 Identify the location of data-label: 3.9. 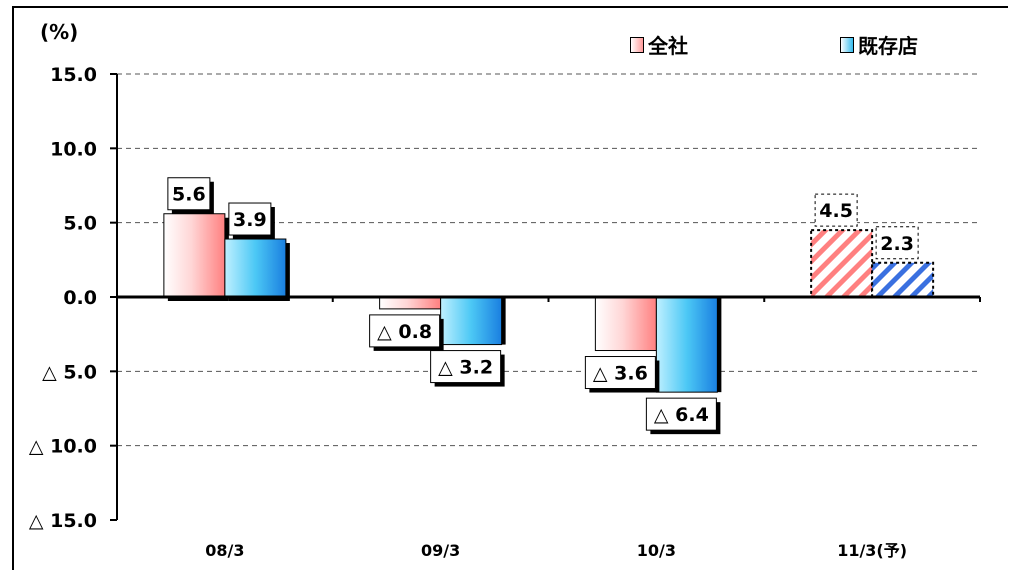
(250, 220).